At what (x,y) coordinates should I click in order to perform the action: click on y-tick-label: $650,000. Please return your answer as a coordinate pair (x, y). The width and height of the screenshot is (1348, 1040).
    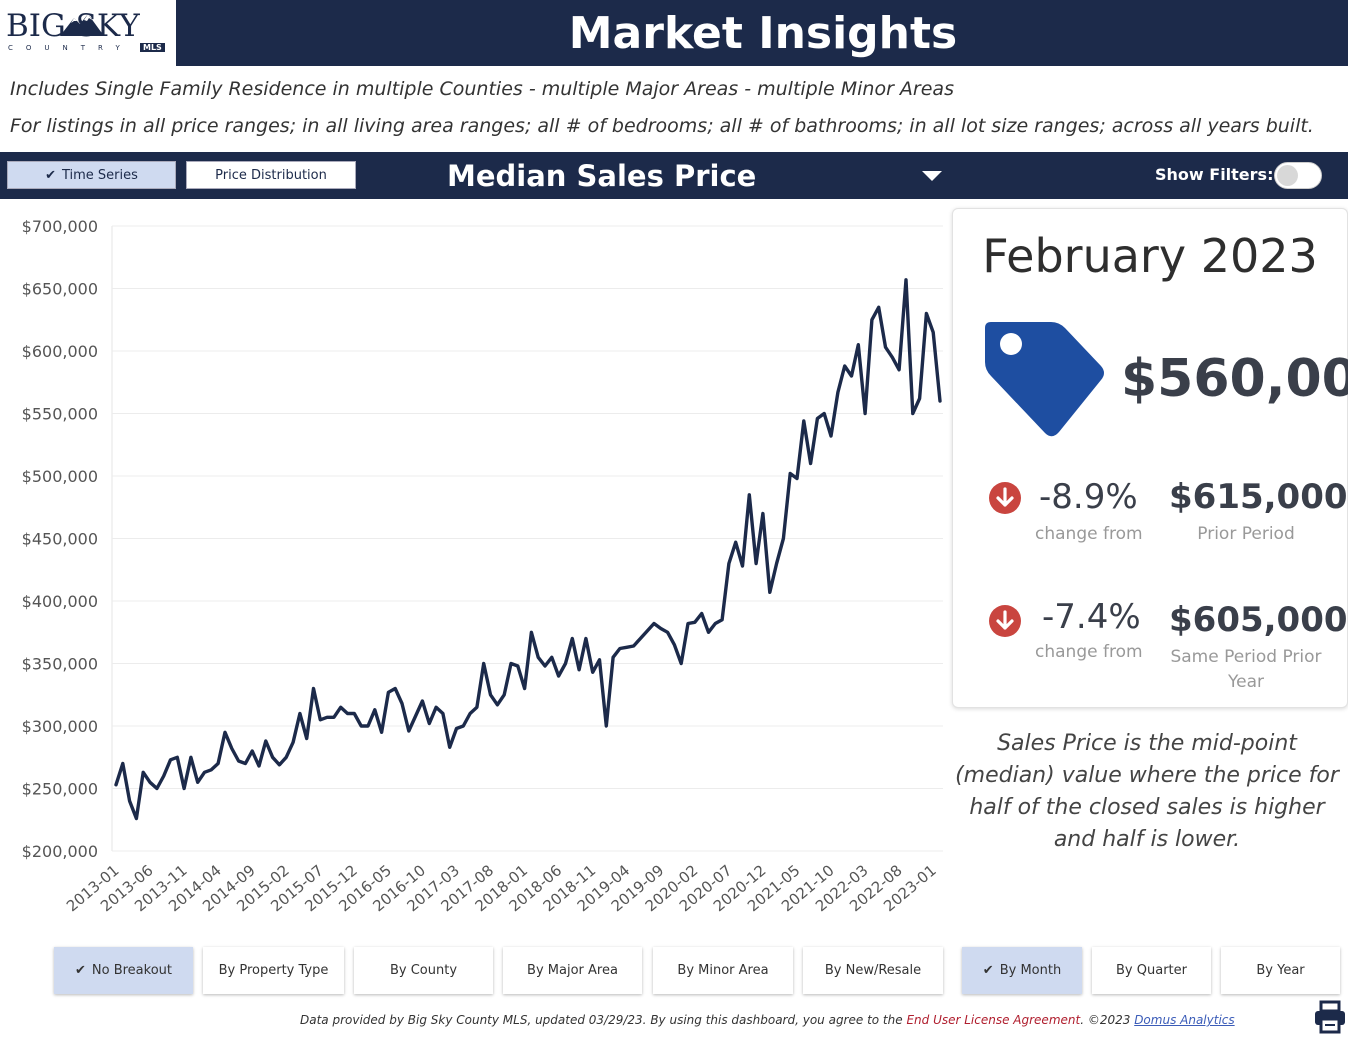
    Looking at the image, I should click on (60, 289).